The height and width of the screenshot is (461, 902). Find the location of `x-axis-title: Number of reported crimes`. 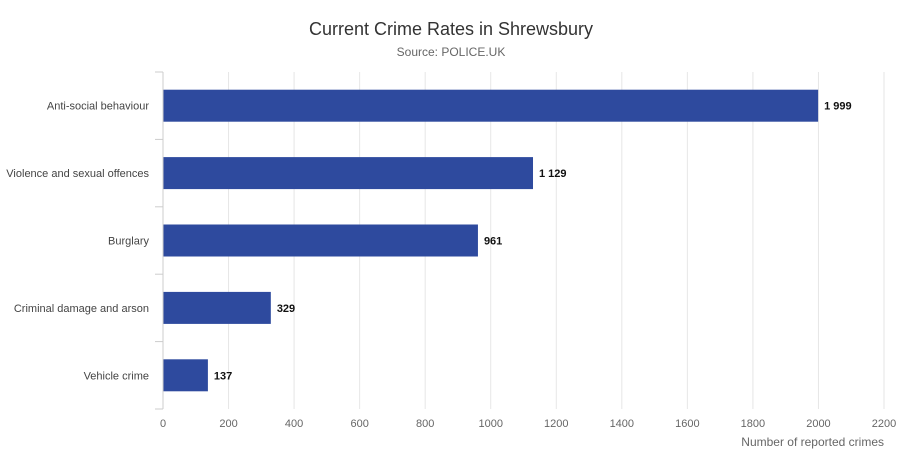

x-axis-title: Number of reported crimes is located at coordinates (812, 442).